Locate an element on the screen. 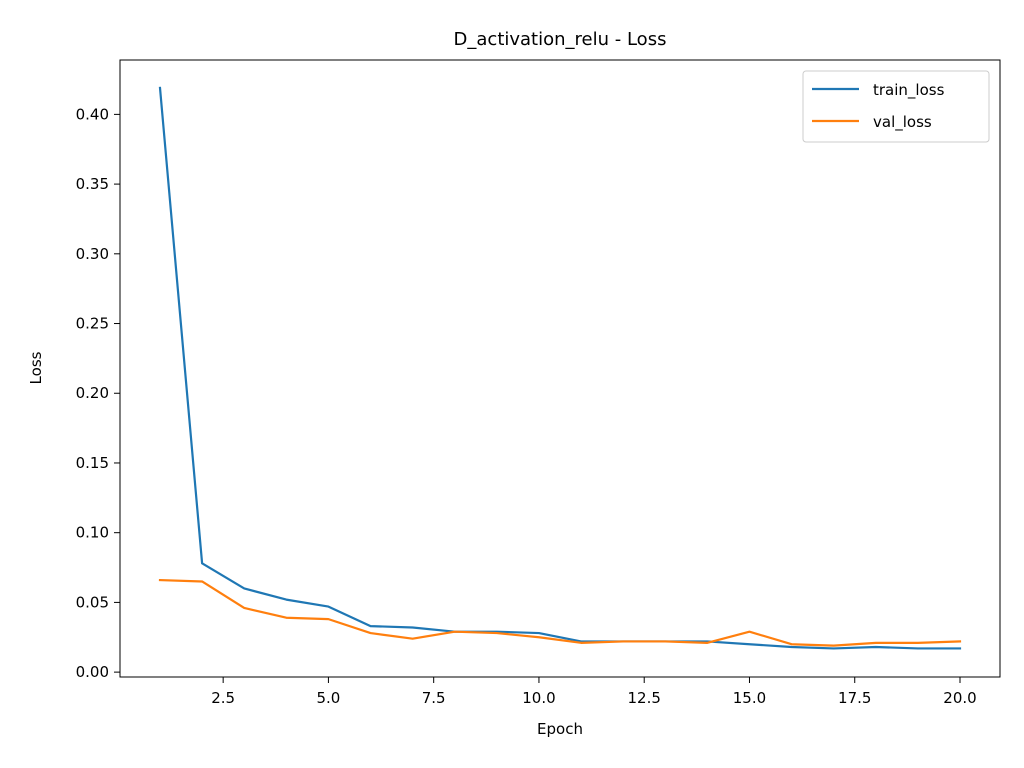 The width and height of the screenshot is (1024, 768). y-tick-label: 0.30 is located at coordinates (92, 254).